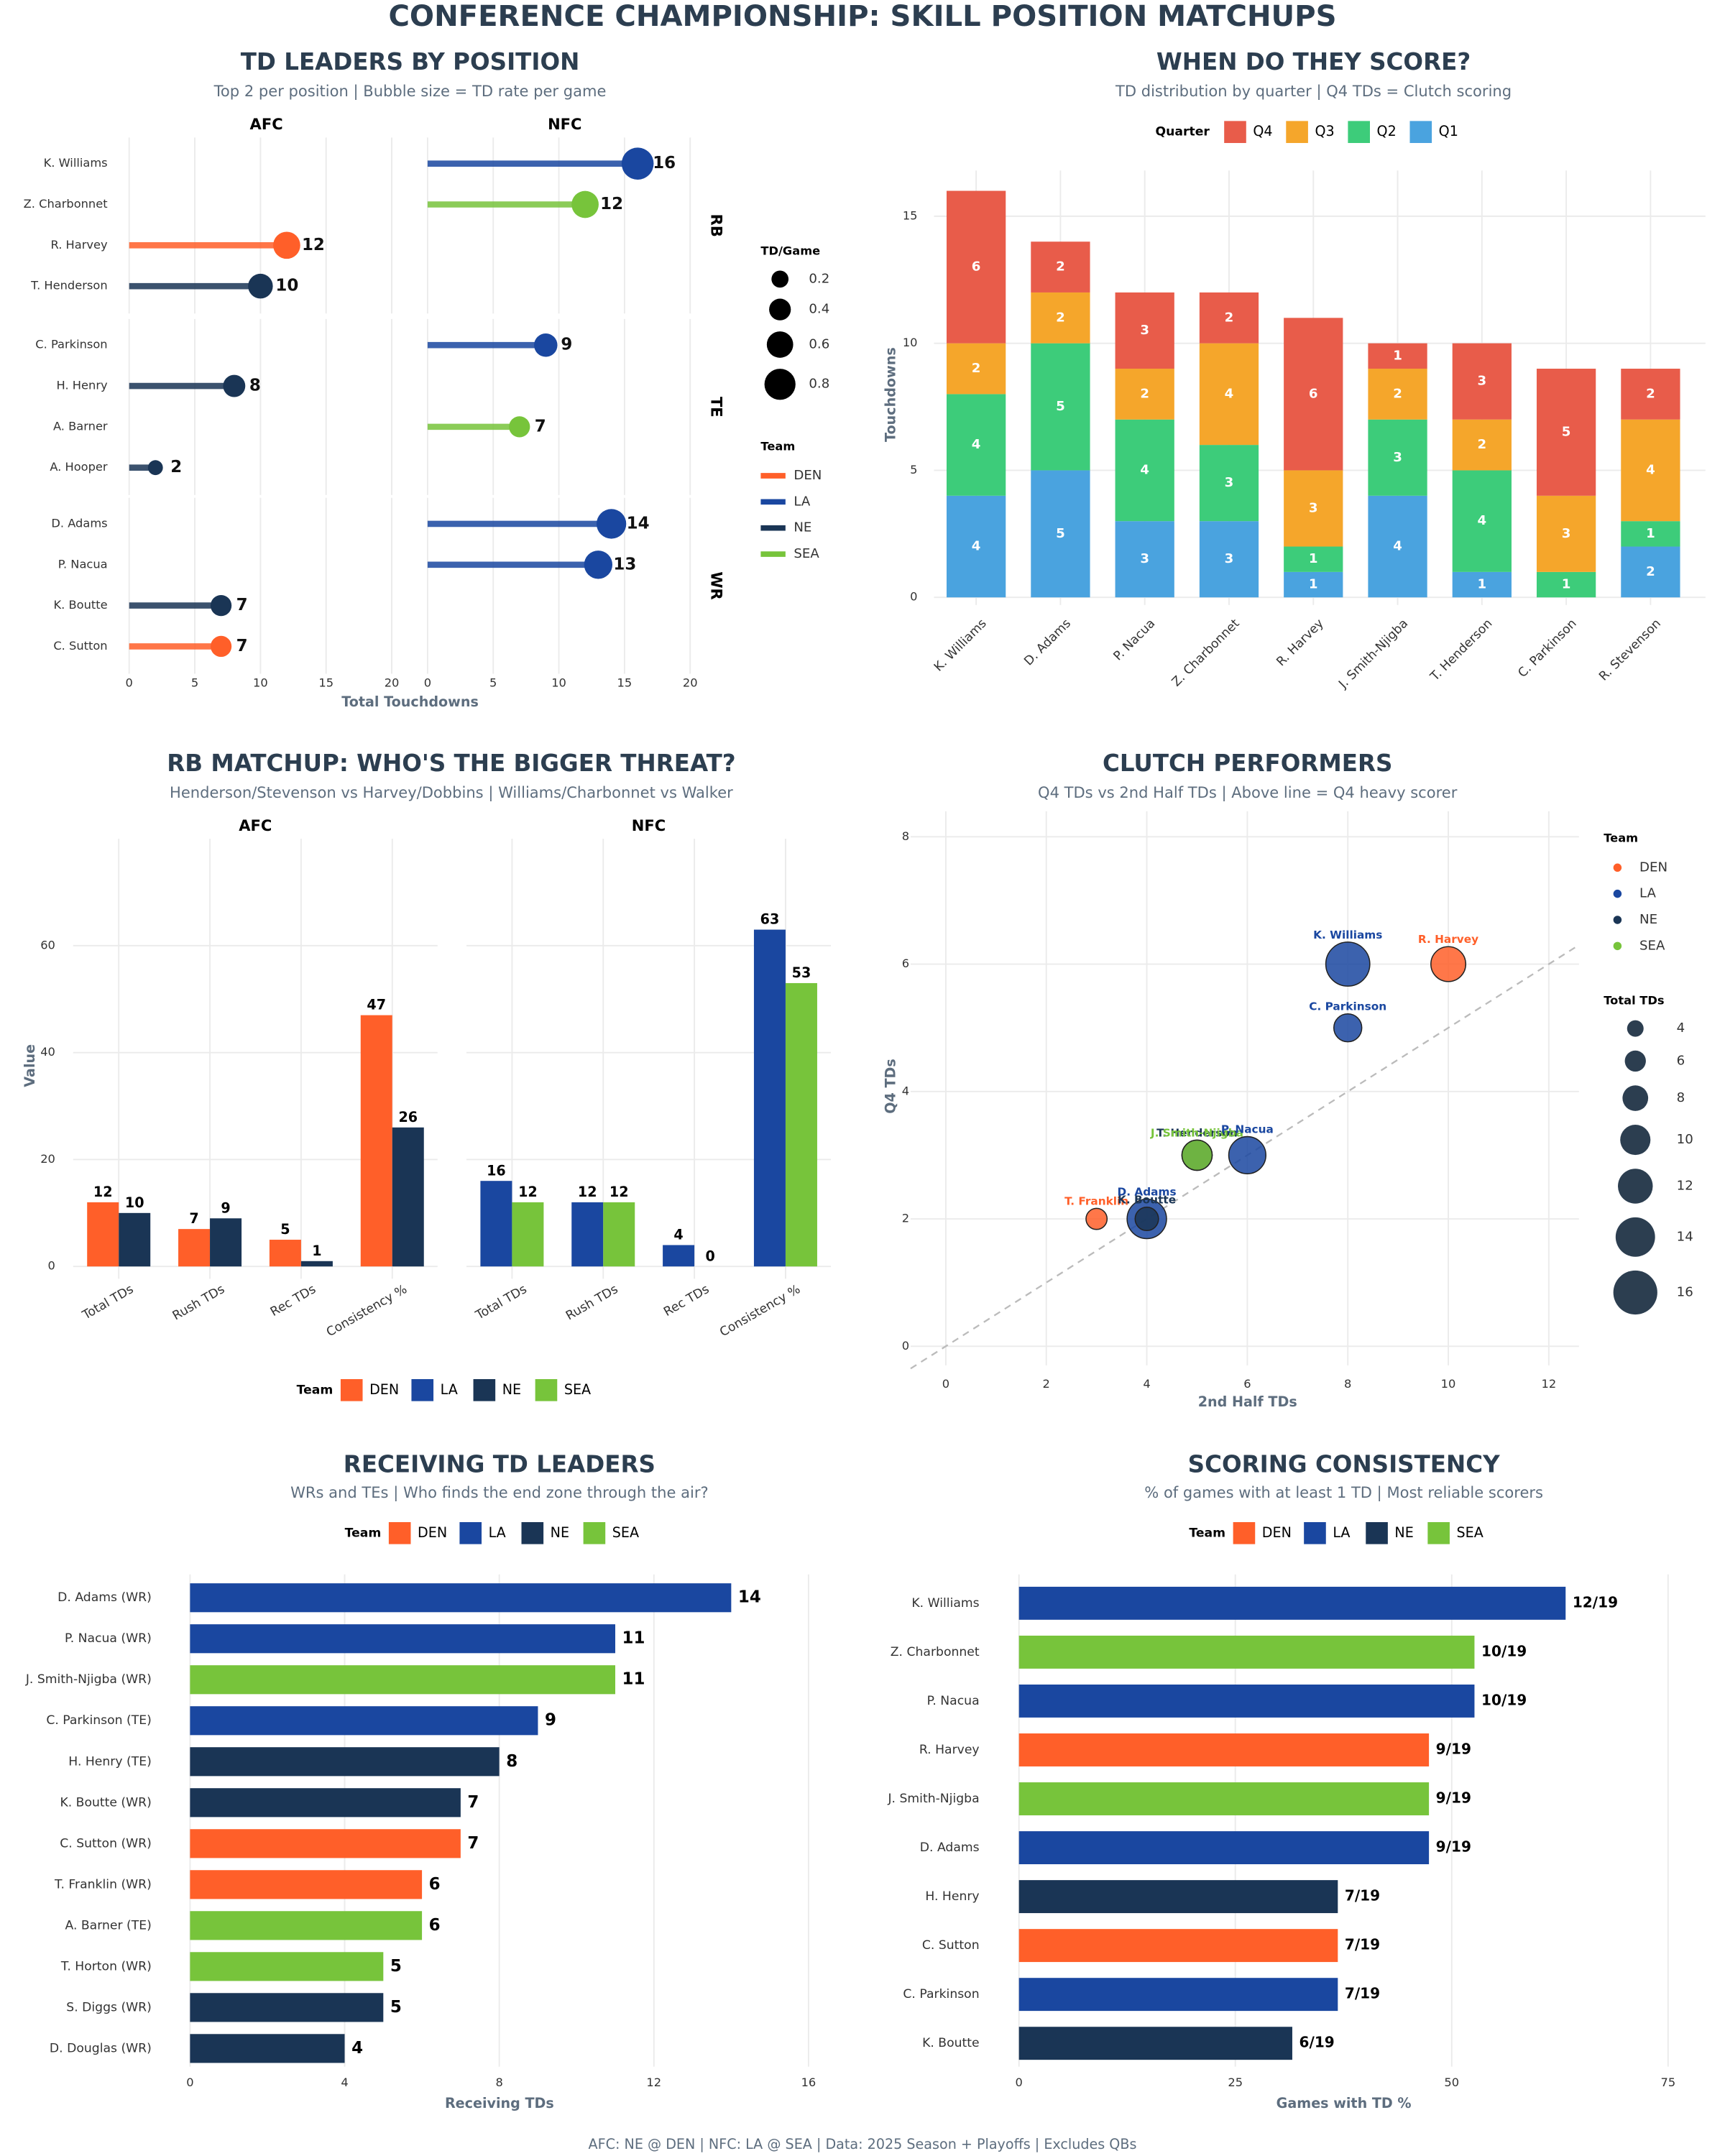 This screenshot has height=2156, width=1725. I want to click on value-label: 8, so click(512, 1761).